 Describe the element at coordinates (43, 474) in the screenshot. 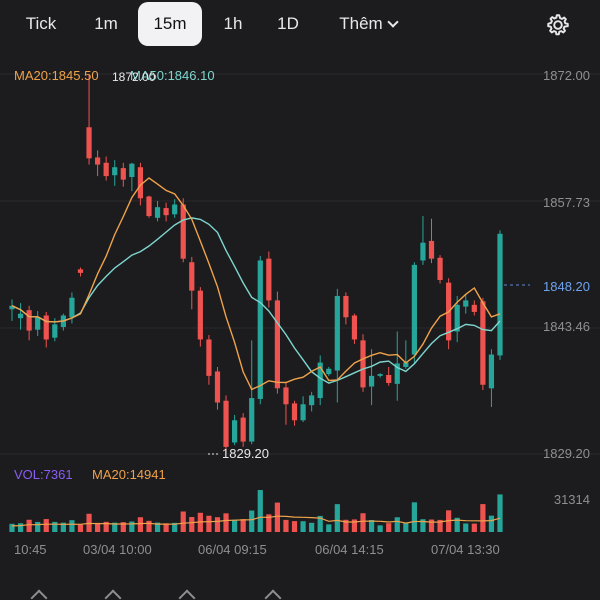

I see `volume-legend: VOL:7361` at that location.